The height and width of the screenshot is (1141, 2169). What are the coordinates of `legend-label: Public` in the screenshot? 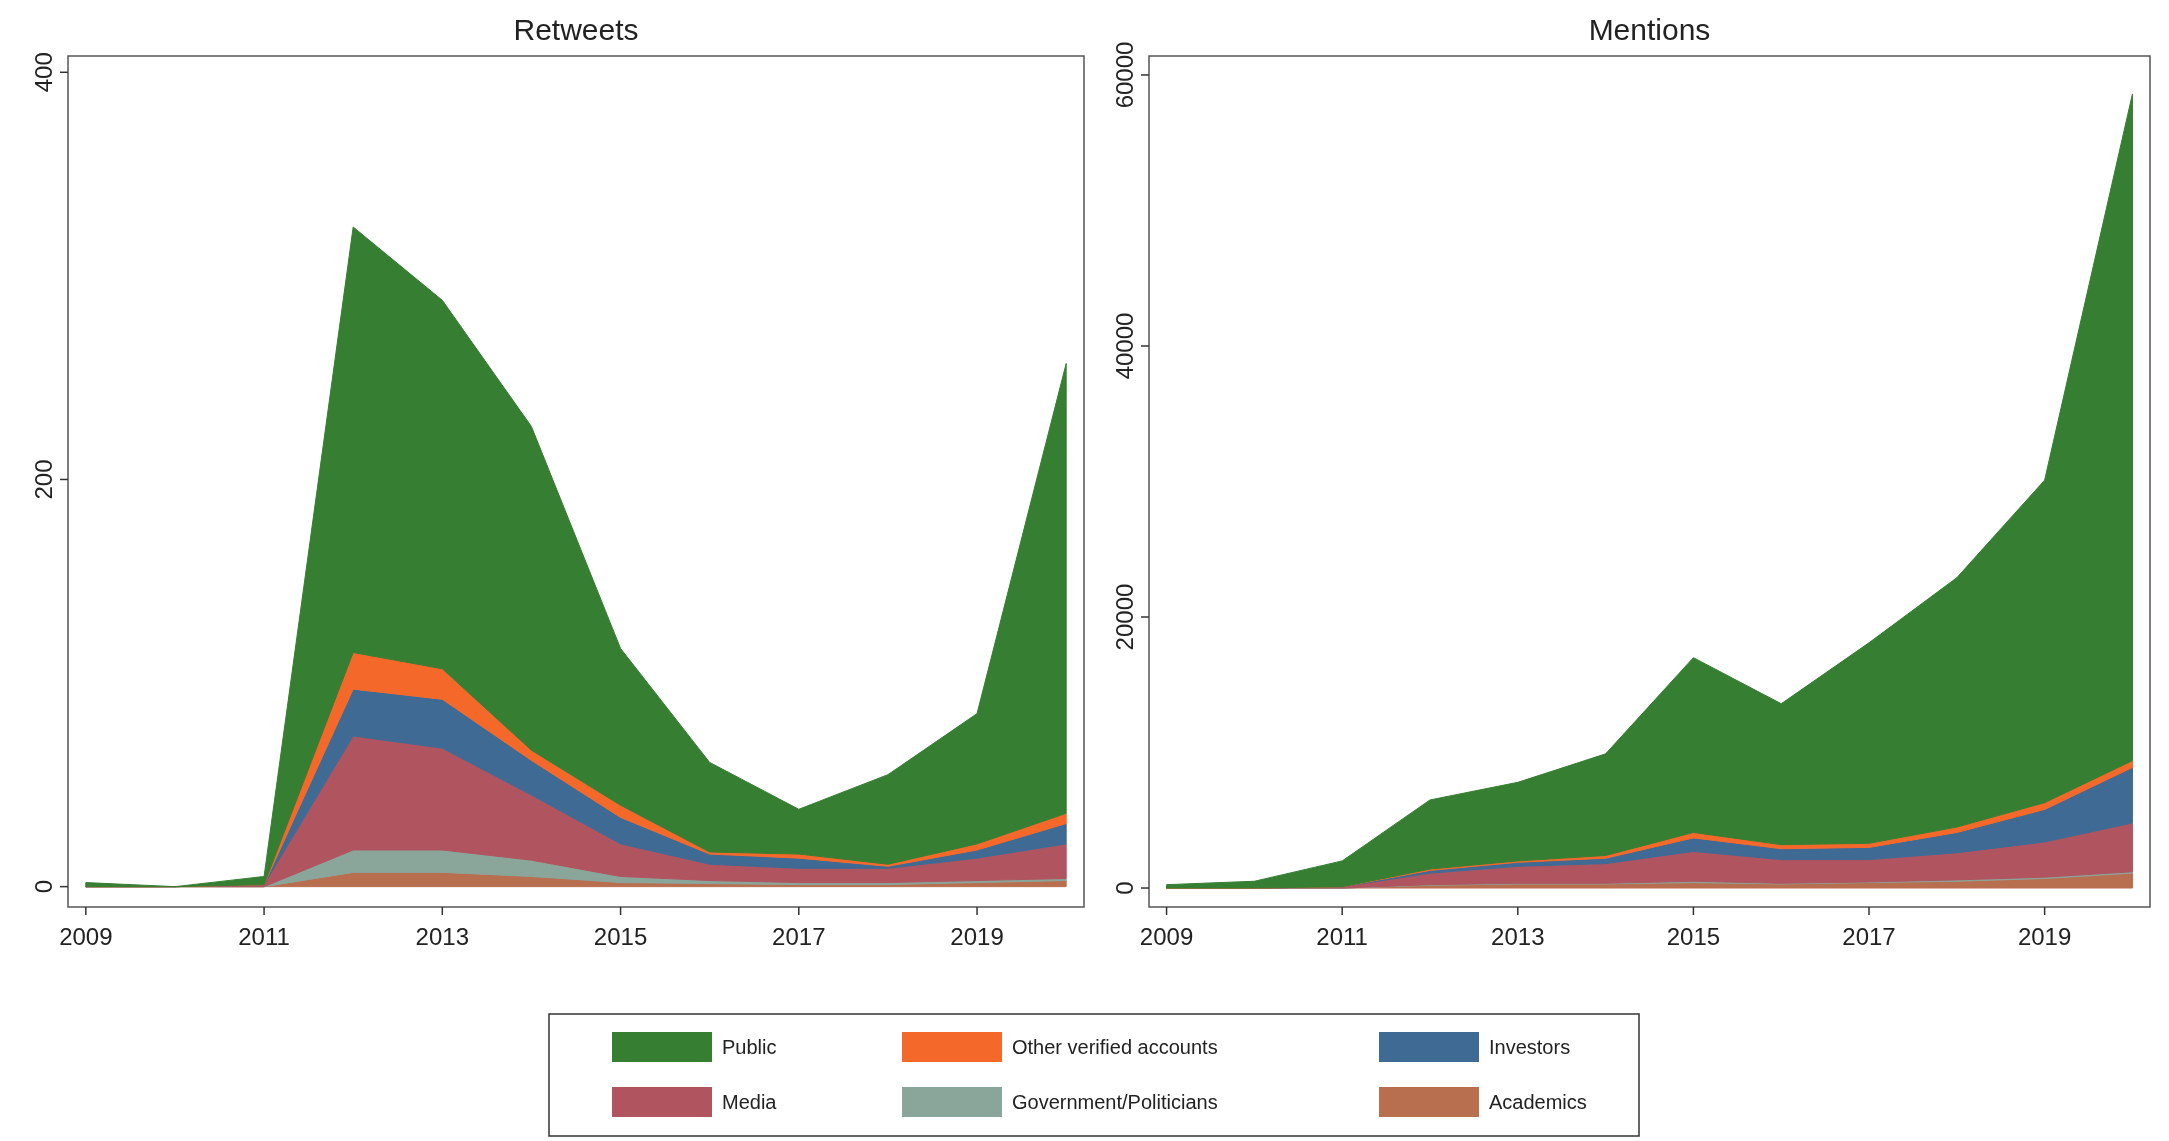 It's located at (749, 1047).